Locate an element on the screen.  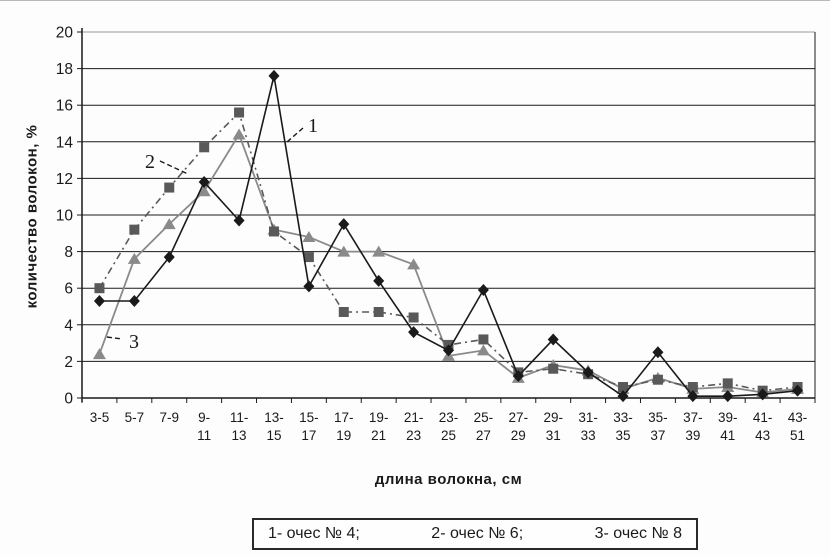
x-axis-title: длина волокна, см is located at coordinates (448, 479).